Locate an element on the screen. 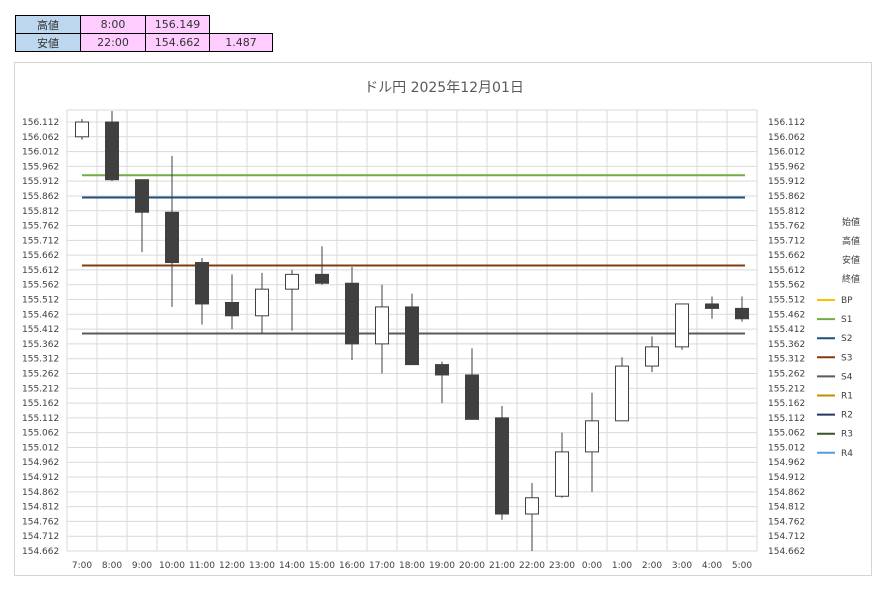 The width and height of the screenshot is (884, 599). legend-label: R2 is located at coordinates (847, 416).